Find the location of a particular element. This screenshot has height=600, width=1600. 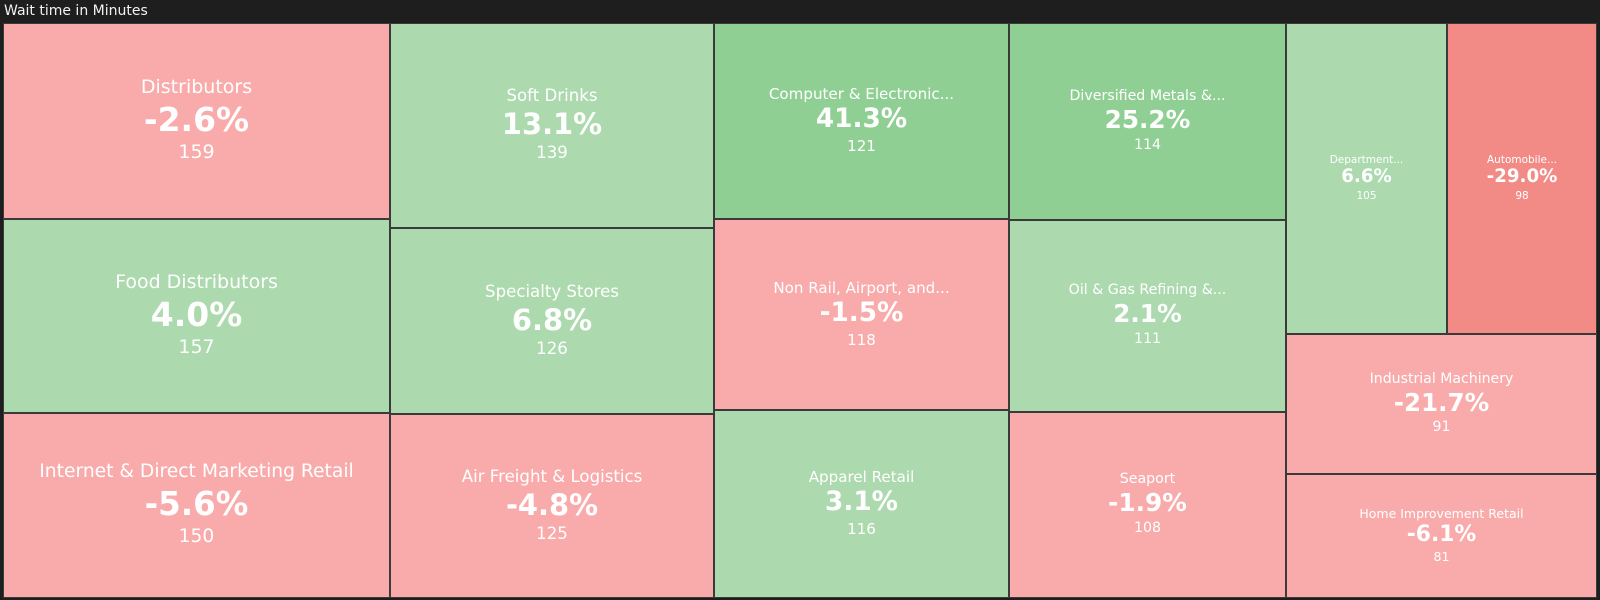

tile-apparel-retail: Apparel Retail 3.1% 116 is located at coordinates (861, 504).